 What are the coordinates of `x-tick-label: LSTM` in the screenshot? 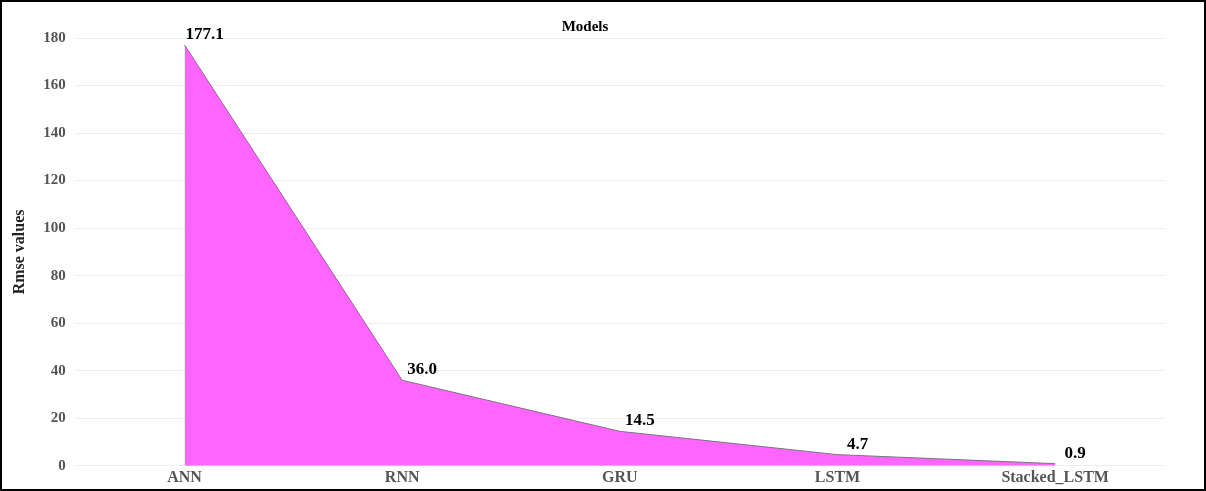 It's located at (837, 476).